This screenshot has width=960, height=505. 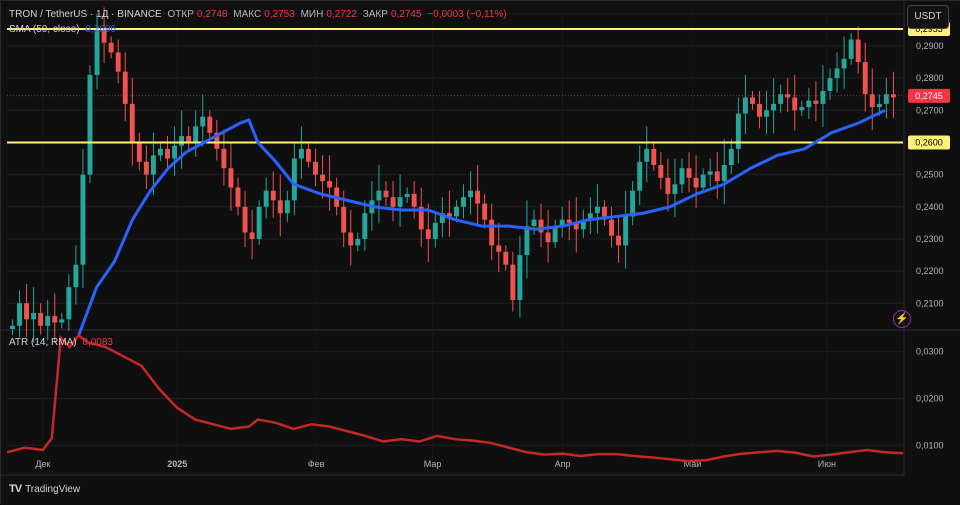 I want to click on currency-button: USDT, so click(x=928, y=17).